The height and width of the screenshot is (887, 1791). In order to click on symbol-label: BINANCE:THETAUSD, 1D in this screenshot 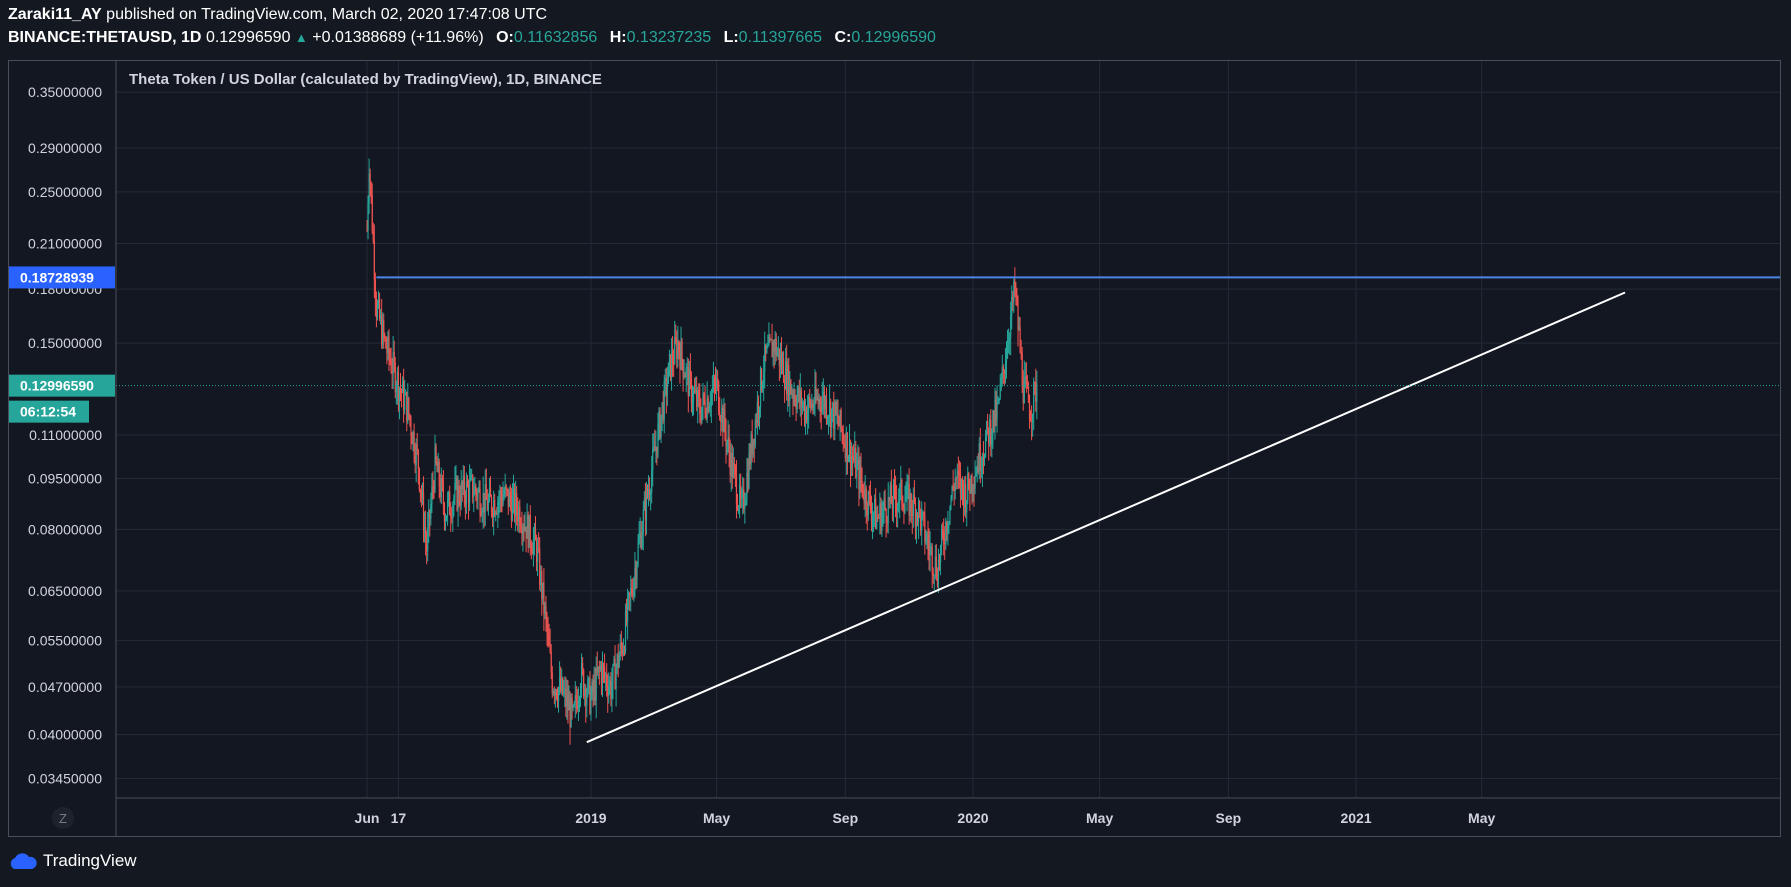, I will do `click(105, 37)`.